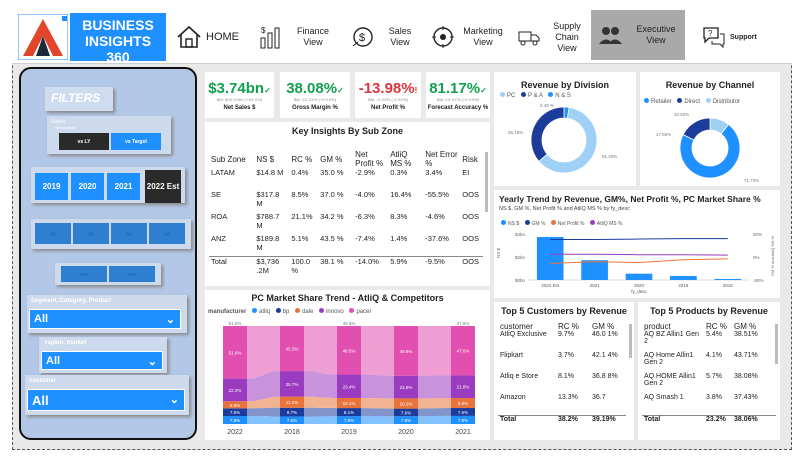  Describe the element at coordinates (228, 159) in the screenshot. I see `col-header: Sub Zone` at that location.